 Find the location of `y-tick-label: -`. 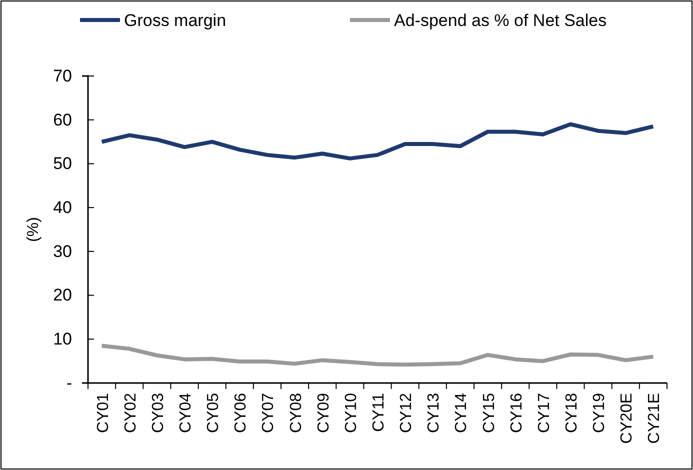

y-tick-label: - is located at coordinates (69, 382).